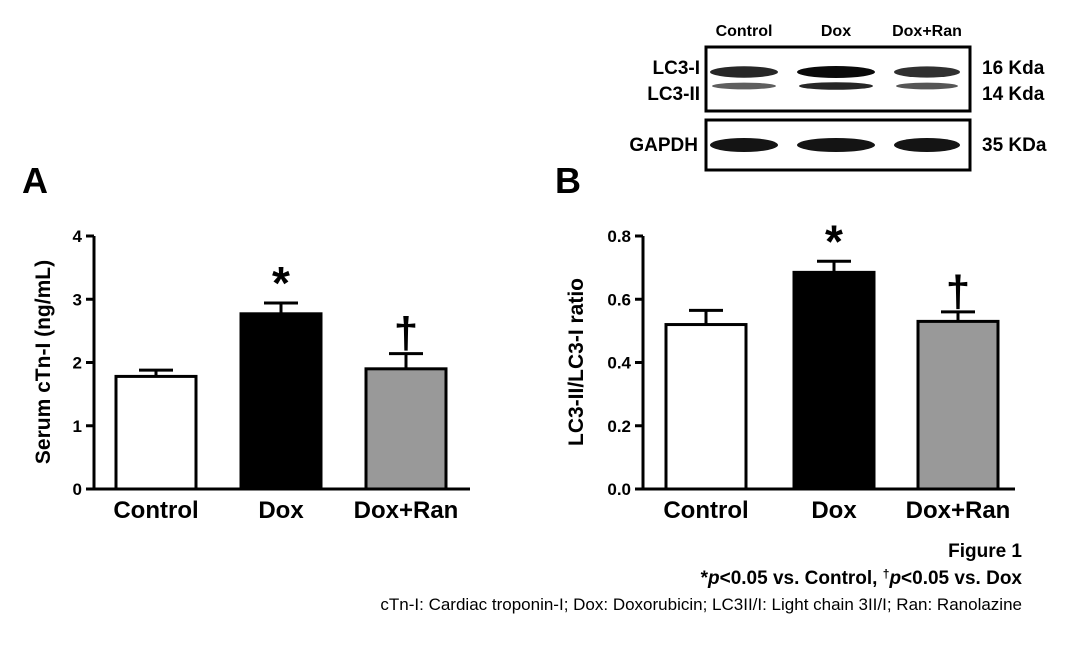  What do you see at coordinates (406, 429) in the screenshot?
I see `panel-a-bar-doxran` at bounding box center [406, 429].